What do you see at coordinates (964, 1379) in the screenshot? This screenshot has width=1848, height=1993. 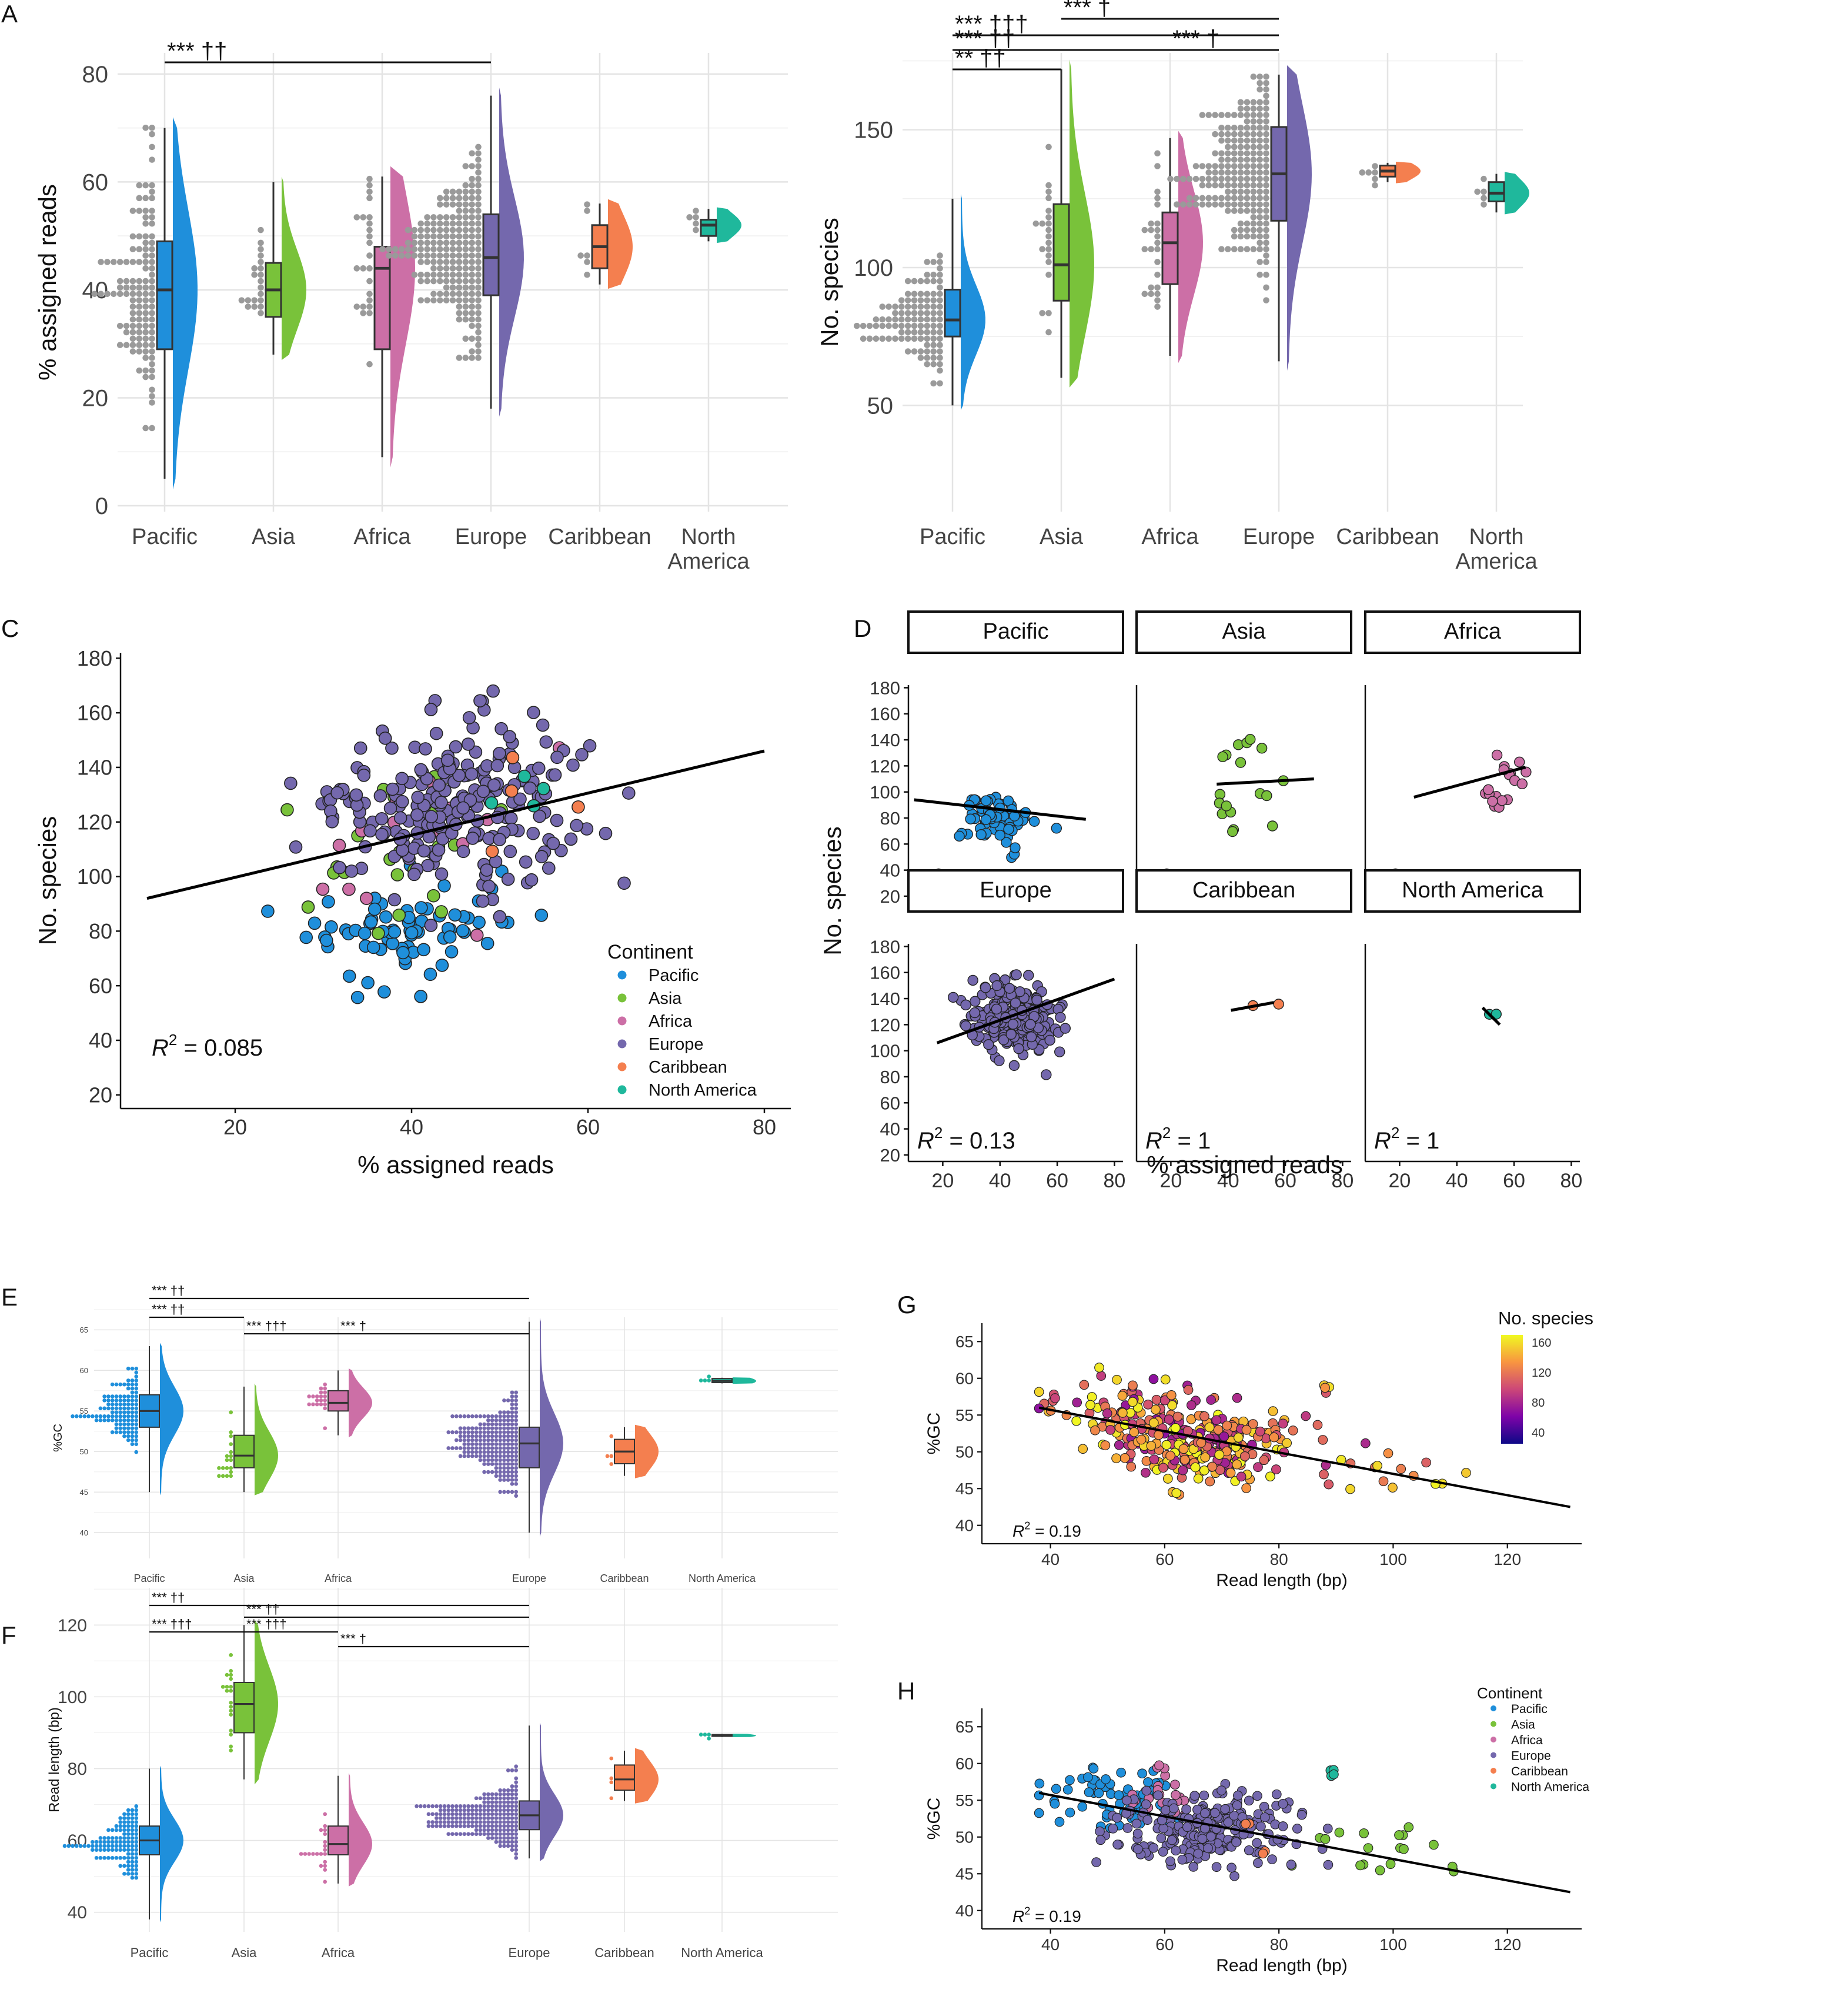 I see `y-tick-label: 60` at bounding box center [964, 1379].